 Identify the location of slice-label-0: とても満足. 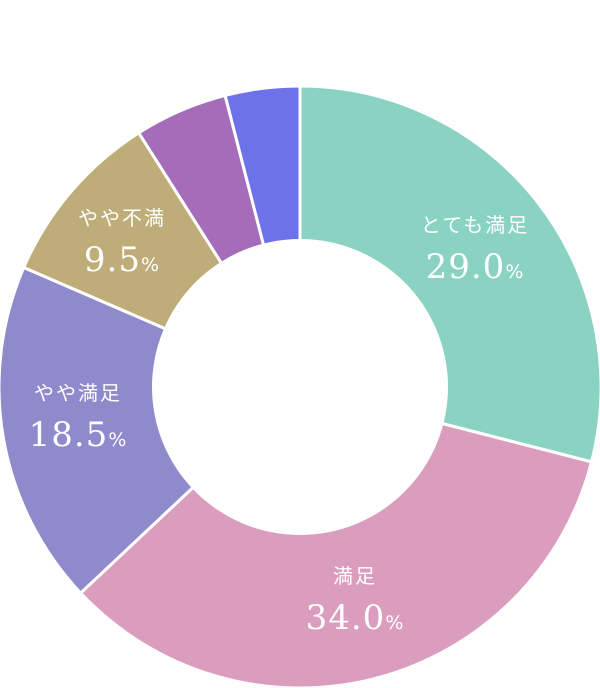
(475, 225).